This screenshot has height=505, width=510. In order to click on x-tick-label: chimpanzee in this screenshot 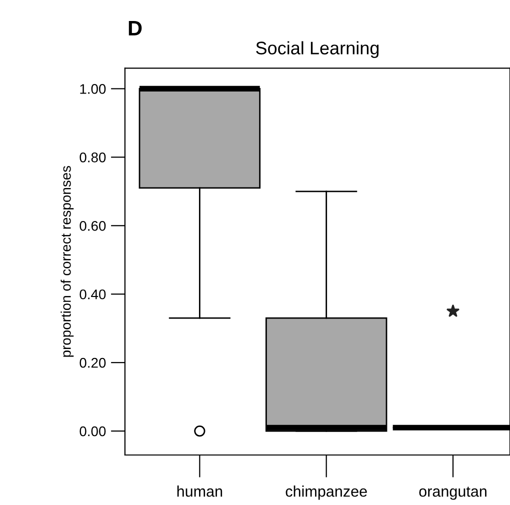, I will do `click(326, 493)`.